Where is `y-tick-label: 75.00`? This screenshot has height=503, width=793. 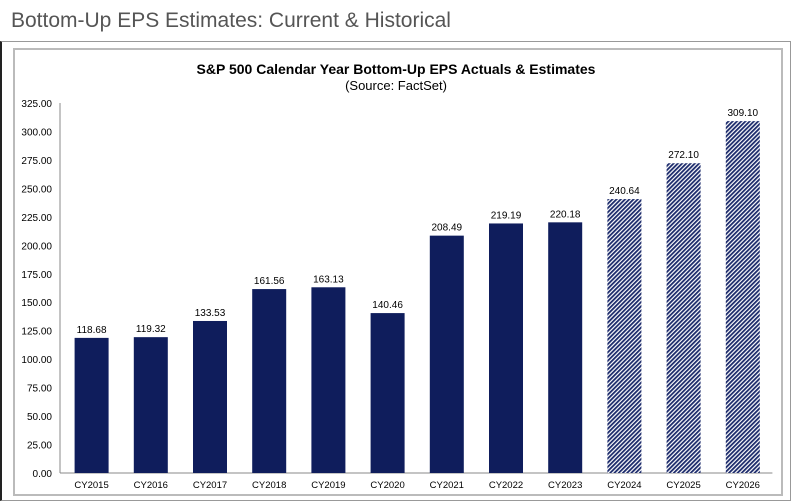 y-tick-label: 75.00 is located at coordinates (39, 389).